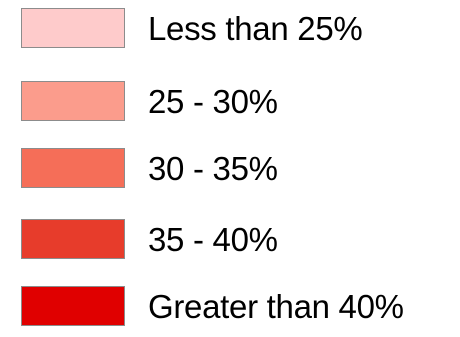 The height and width of the screenshot is (337, 460). What do you see at coordinates (213, 239) in the screenshot?
I see `legend-label: 35 - 40%` at bounding box center [213, 239].